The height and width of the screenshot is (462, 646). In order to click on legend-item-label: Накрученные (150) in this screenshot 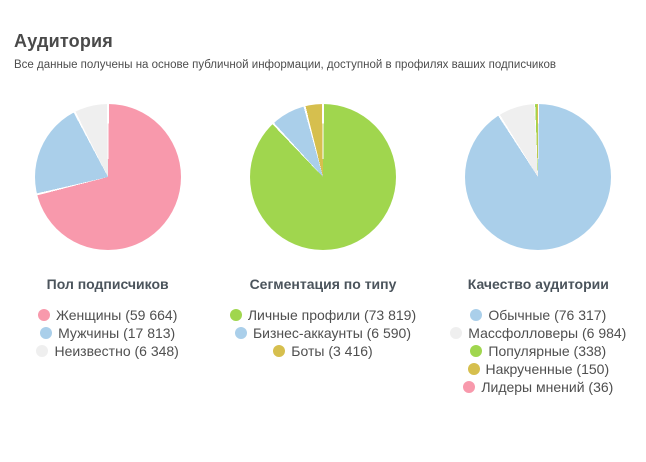, I will do `click(547, 369)`.